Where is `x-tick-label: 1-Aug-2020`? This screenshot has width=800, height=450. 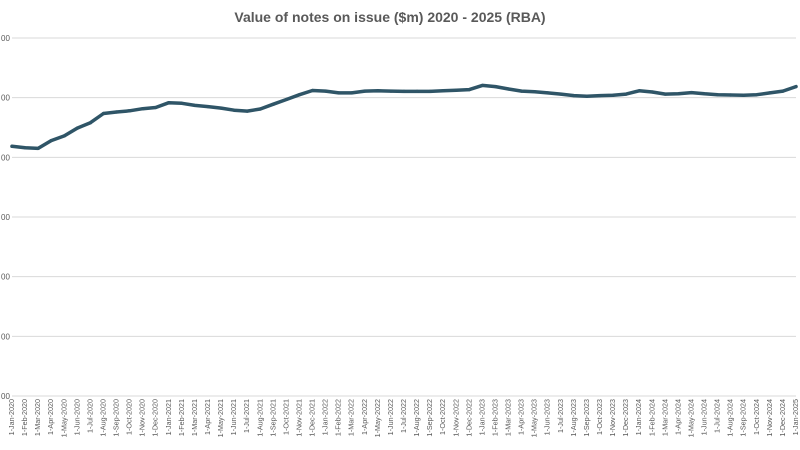
x-tick-label: 1-Aug-2020 is located at coordinates (102, 418).